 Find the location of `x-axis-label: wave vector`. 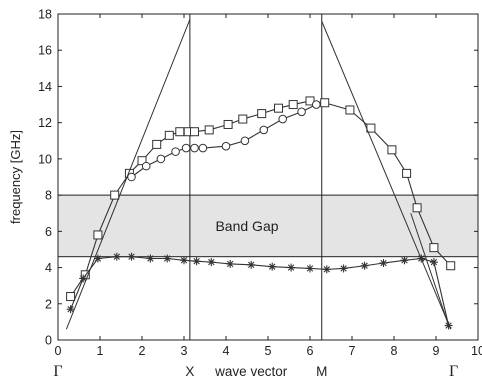

x-axis-label: wave vector is located at coordinates (251, 371).